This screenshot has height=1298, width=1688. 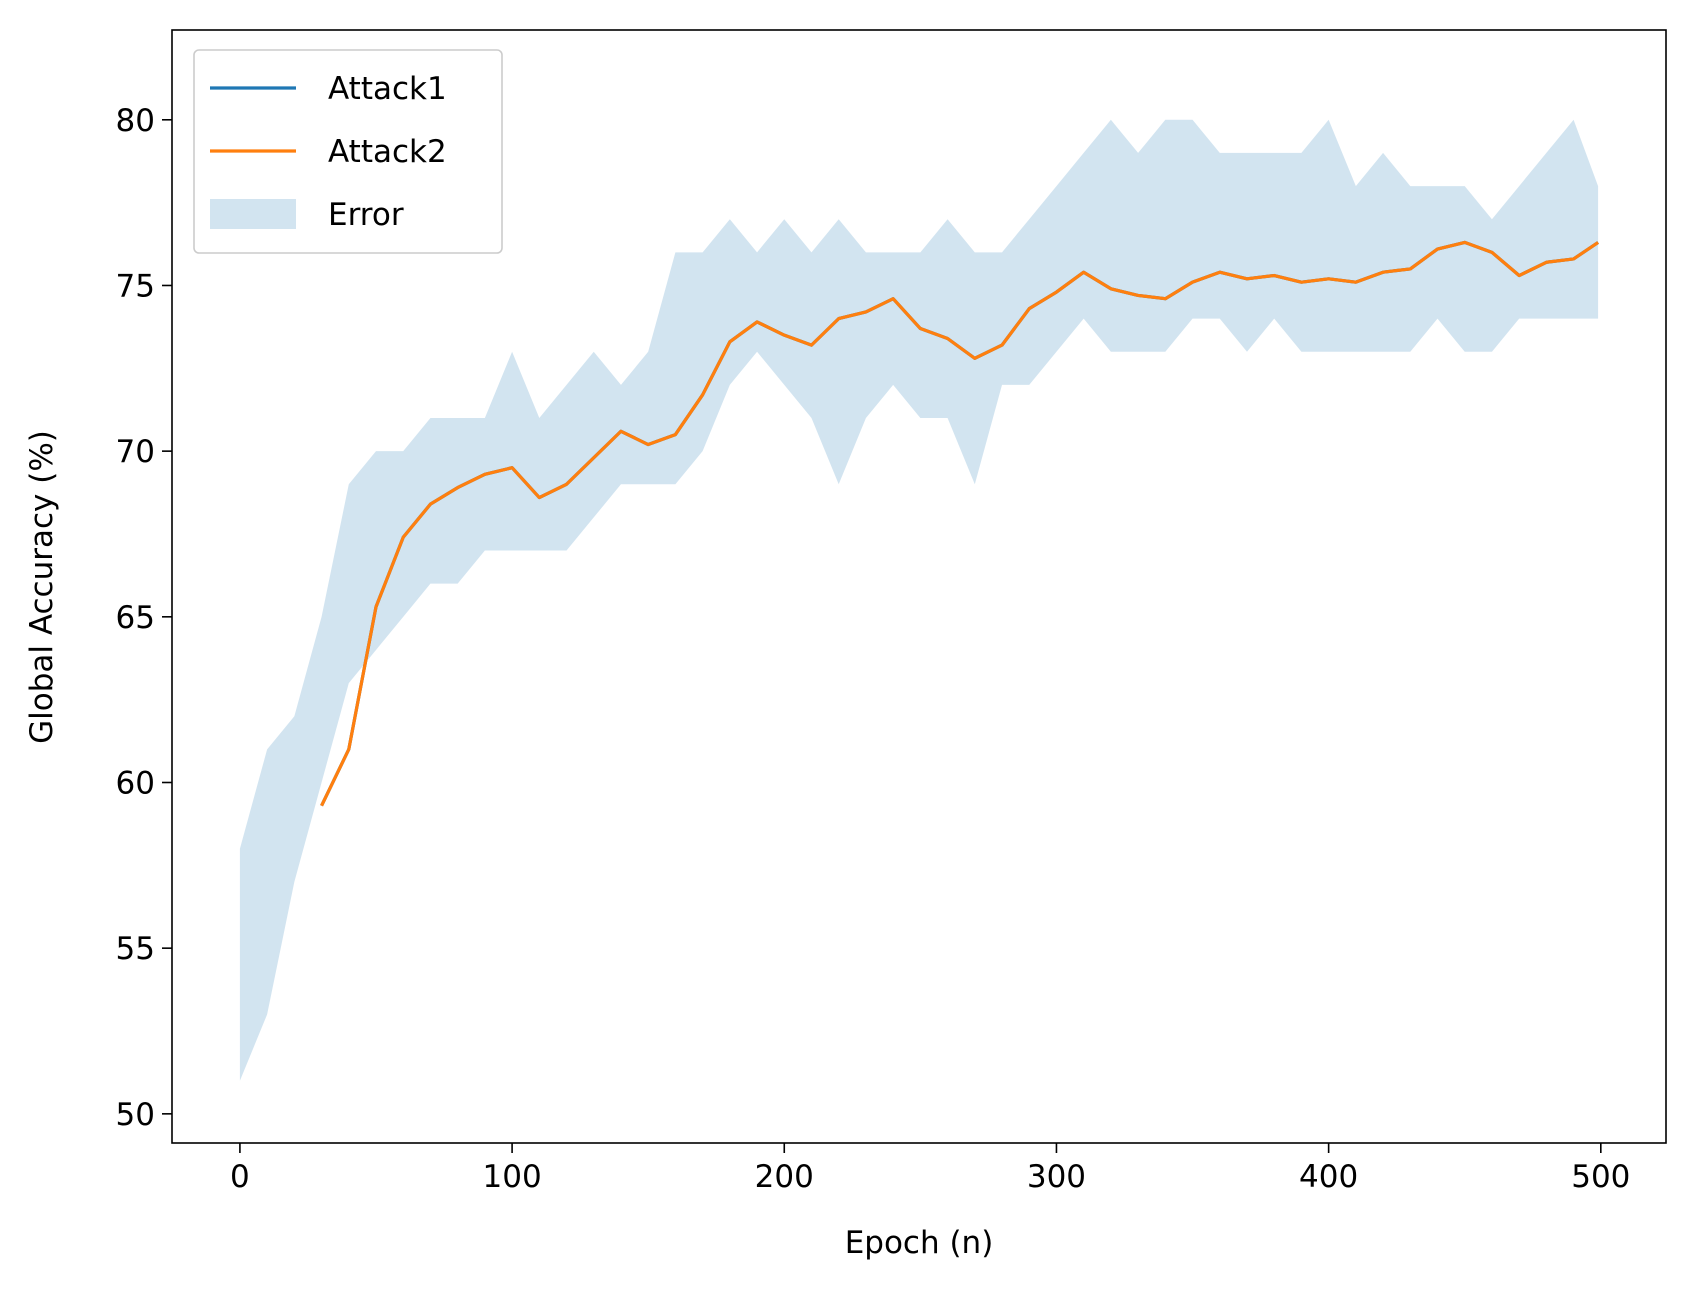 What do you see at coordinates (240, 1177) in the screenshot?
I see `x-tick-label: 0` at bounding box center [240, 1177].